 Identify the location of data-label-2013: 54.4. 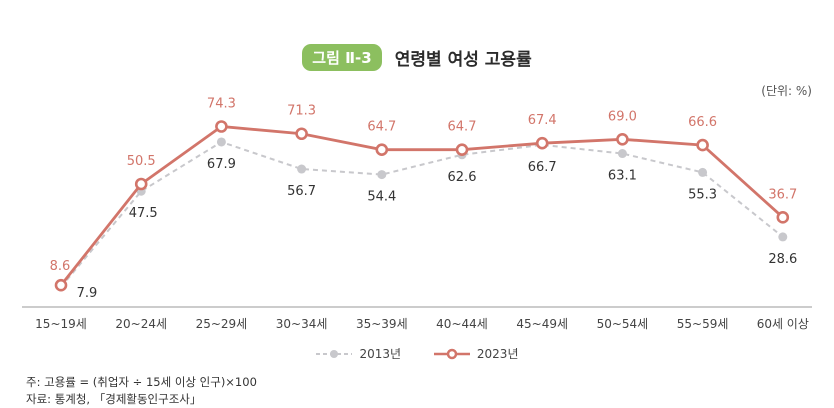
(381, 197).